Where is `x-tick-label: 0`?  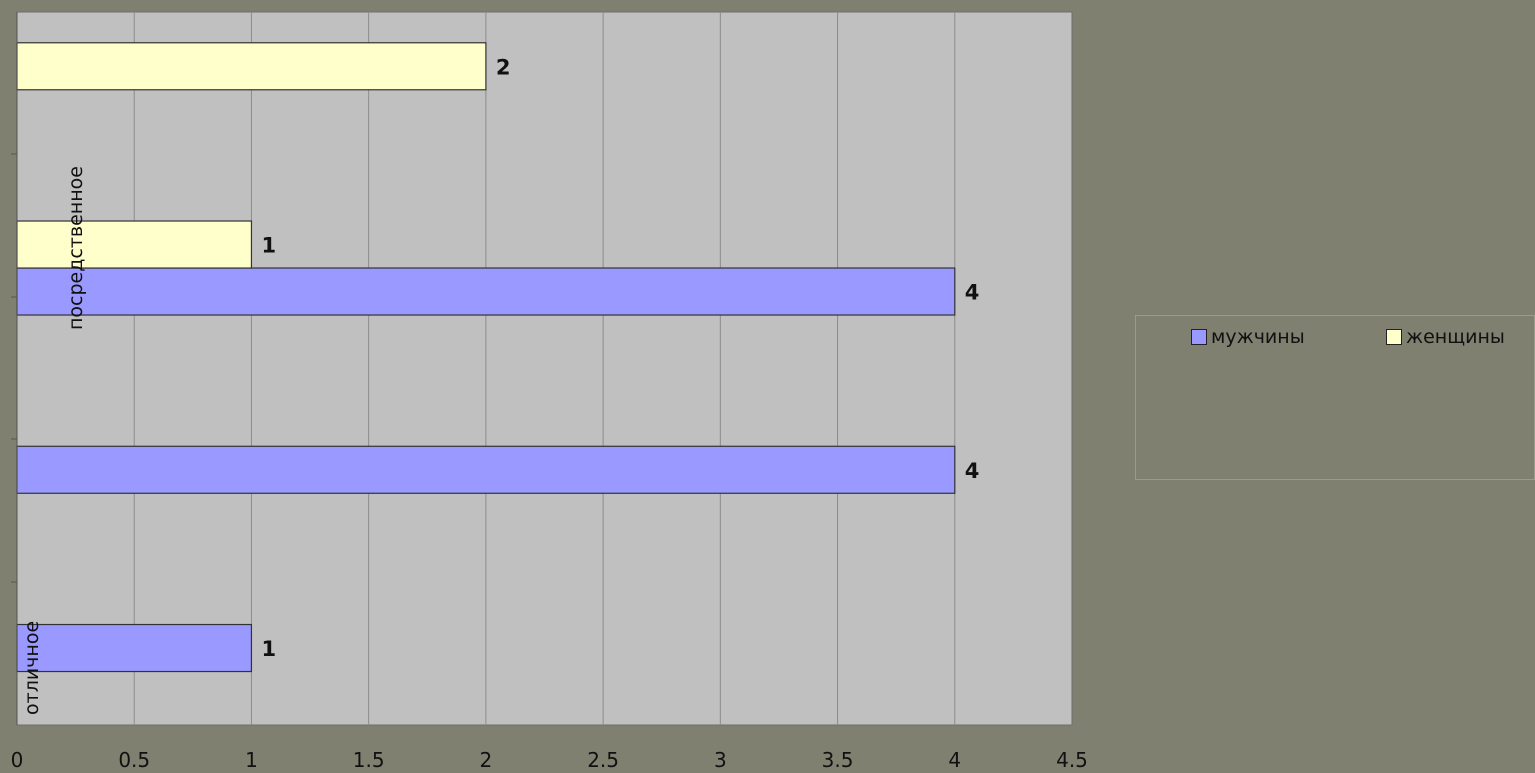
x-tick-label: 0 is located at coordinates (17, 760).